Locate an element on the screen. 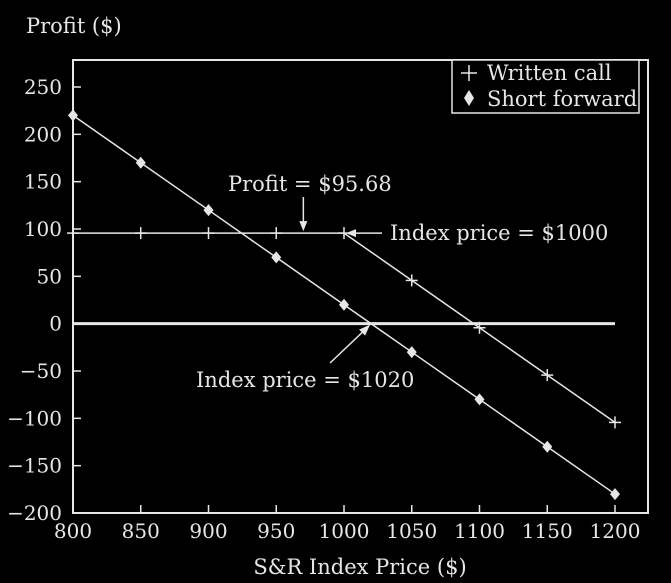 This screenshot has height=583, width=671. legend: Written call Short forward is located at coordinates (545, 86).